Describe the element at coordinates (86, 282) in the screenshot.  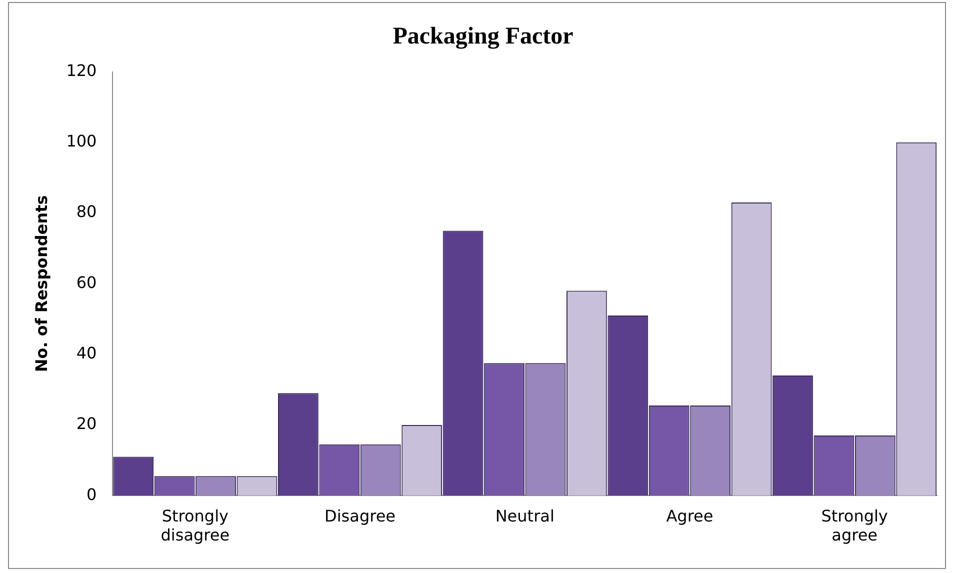
I see `y-tick-label: 60` at that location.